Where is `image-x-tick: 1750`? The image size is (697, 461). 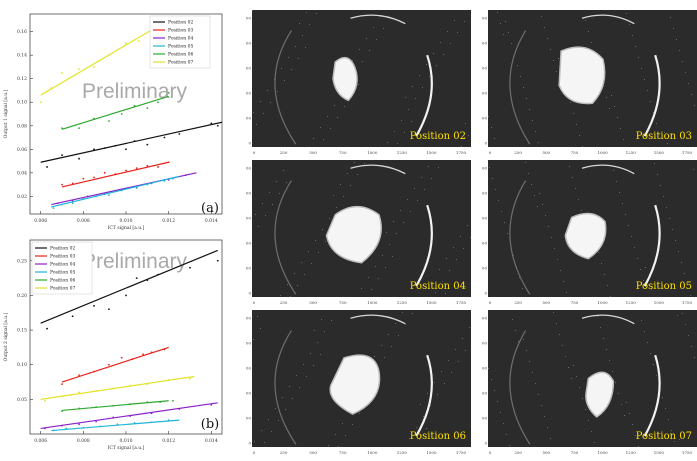
image-x-tick: 1750 is located at coordinates (687, 152).